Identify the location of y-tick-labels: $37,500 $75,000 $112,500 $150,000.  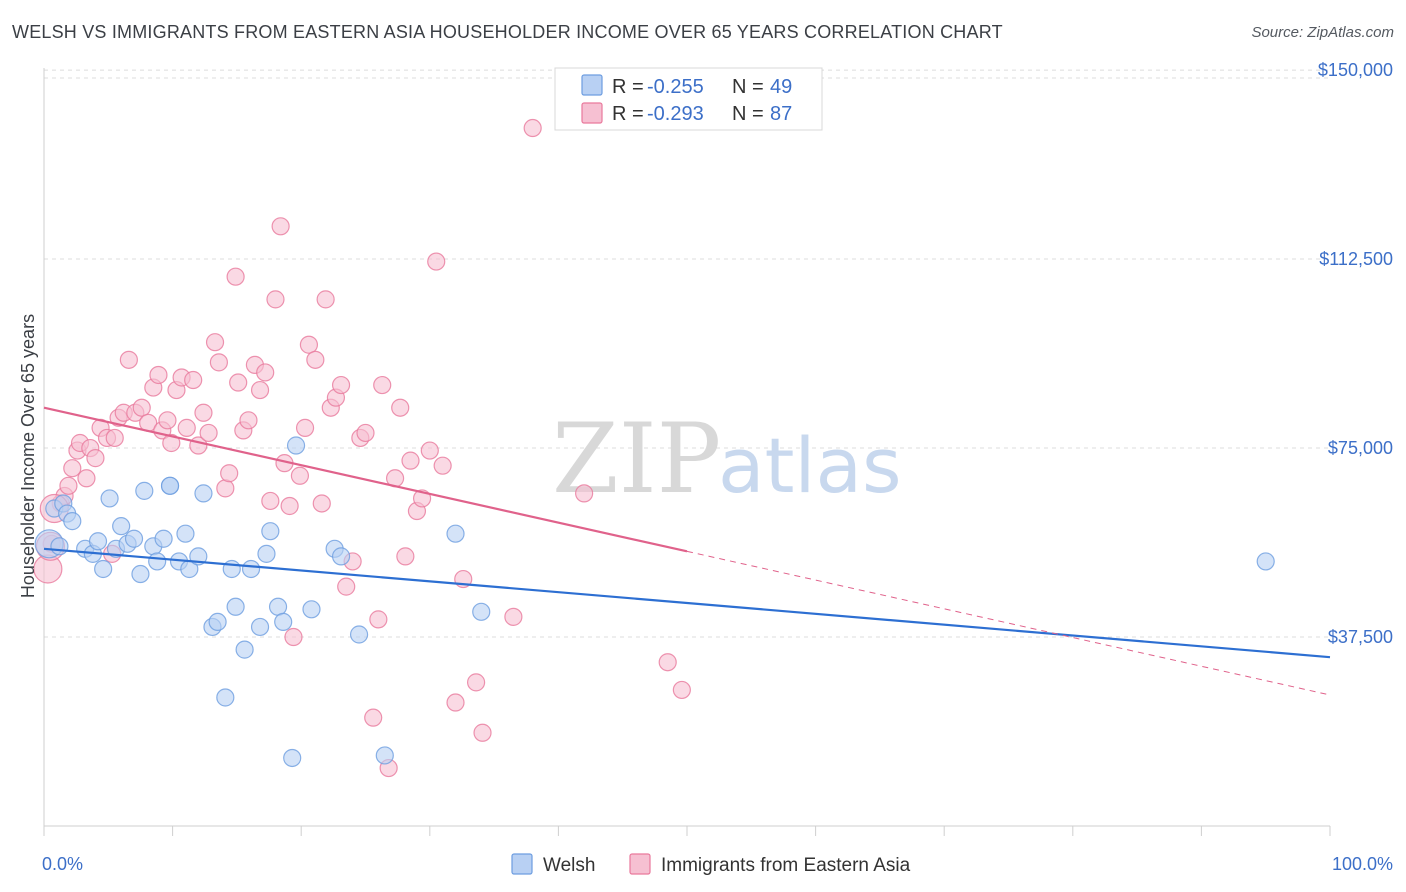
(1355, 353).